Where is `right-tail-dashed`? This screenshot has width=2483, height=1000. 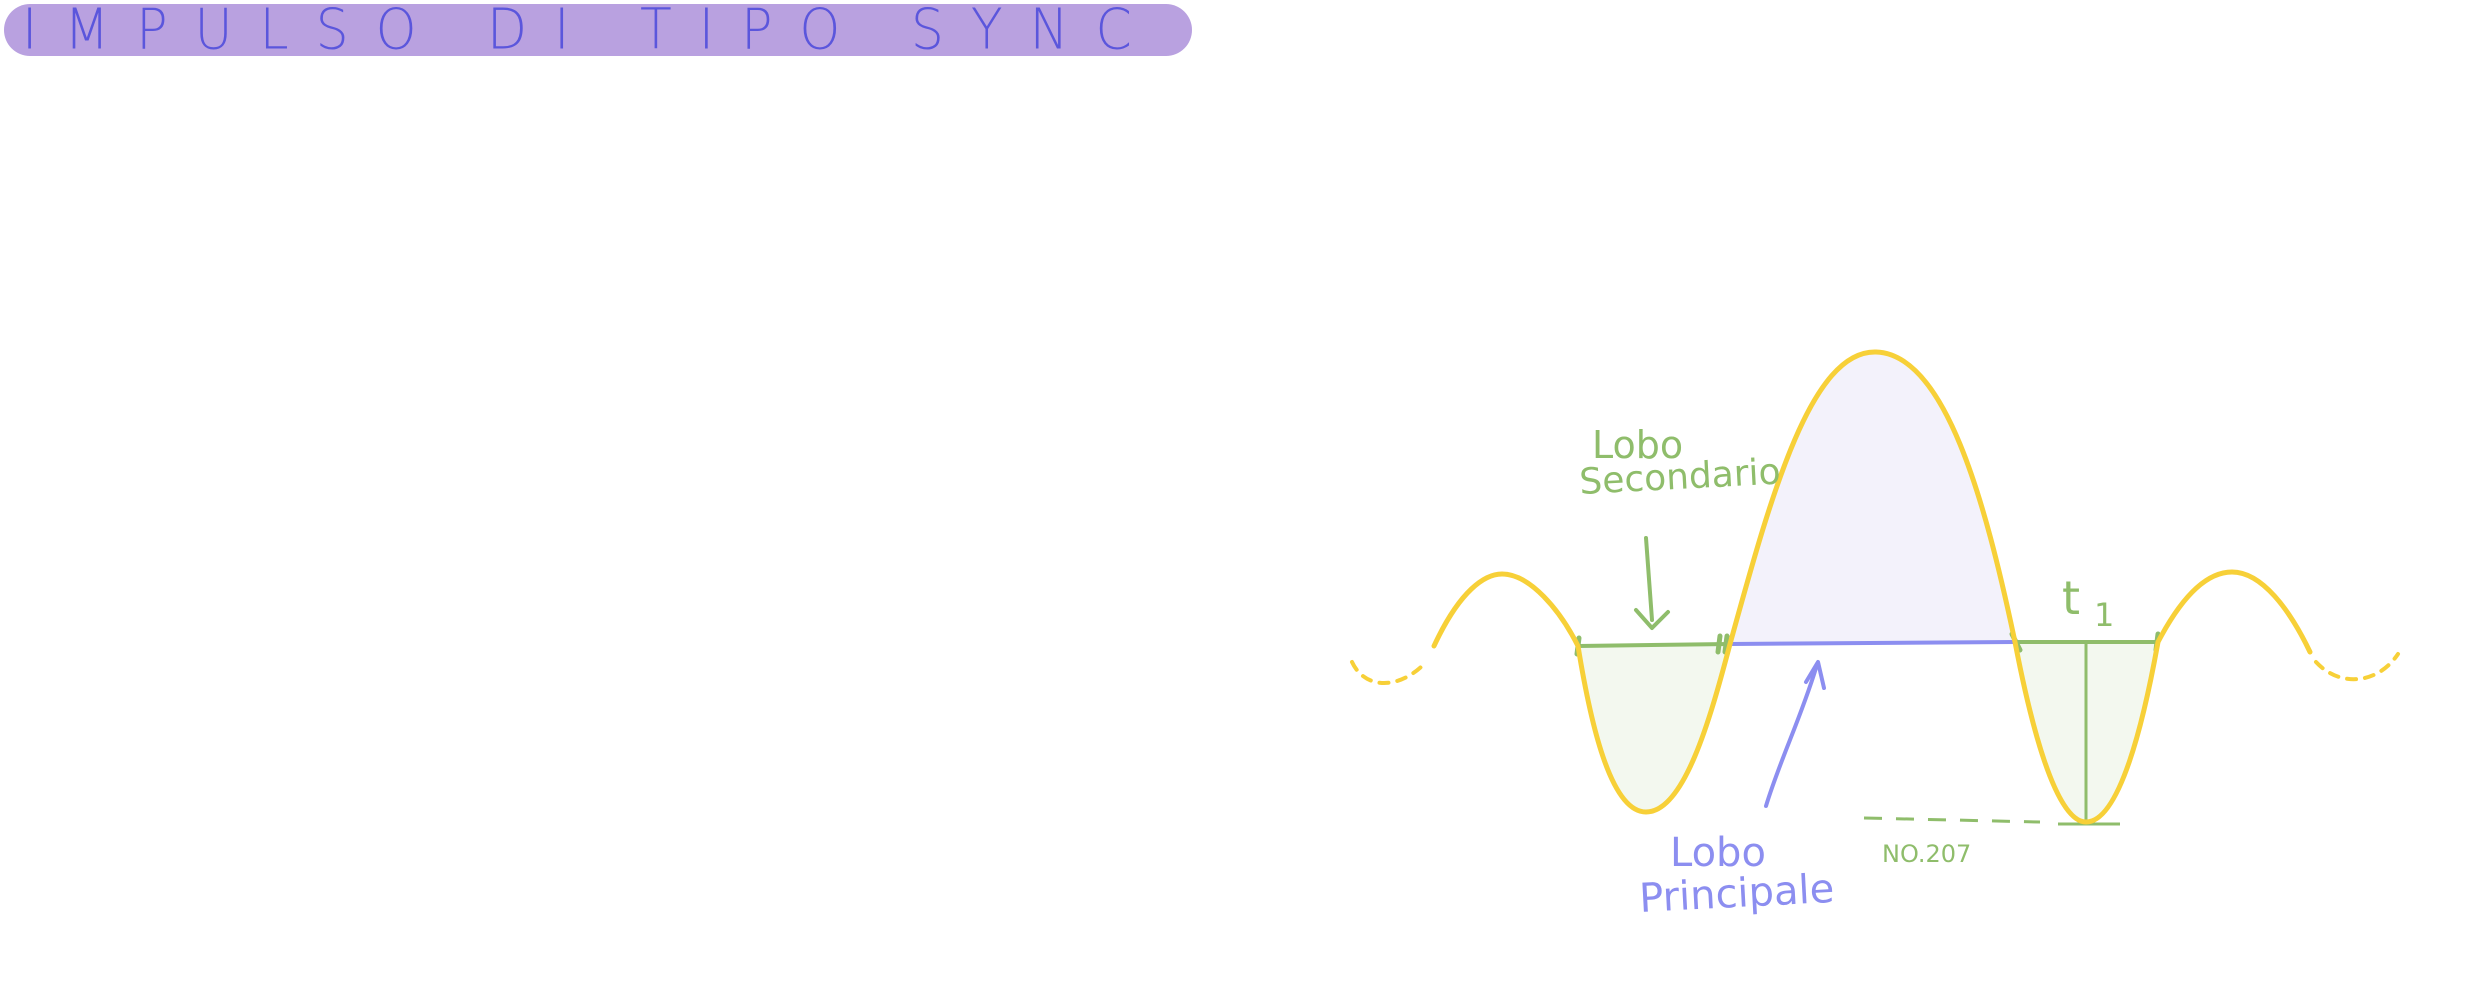
right-tail-dashed is located at coordinates (2357, 667).